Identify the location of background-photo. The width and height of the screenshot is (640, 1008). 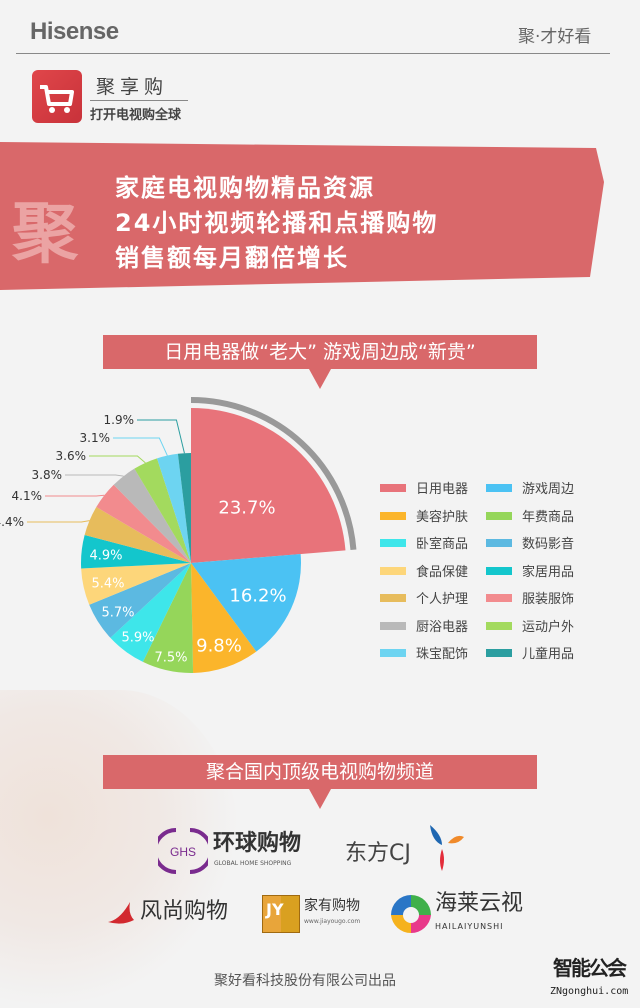
(120, 849).